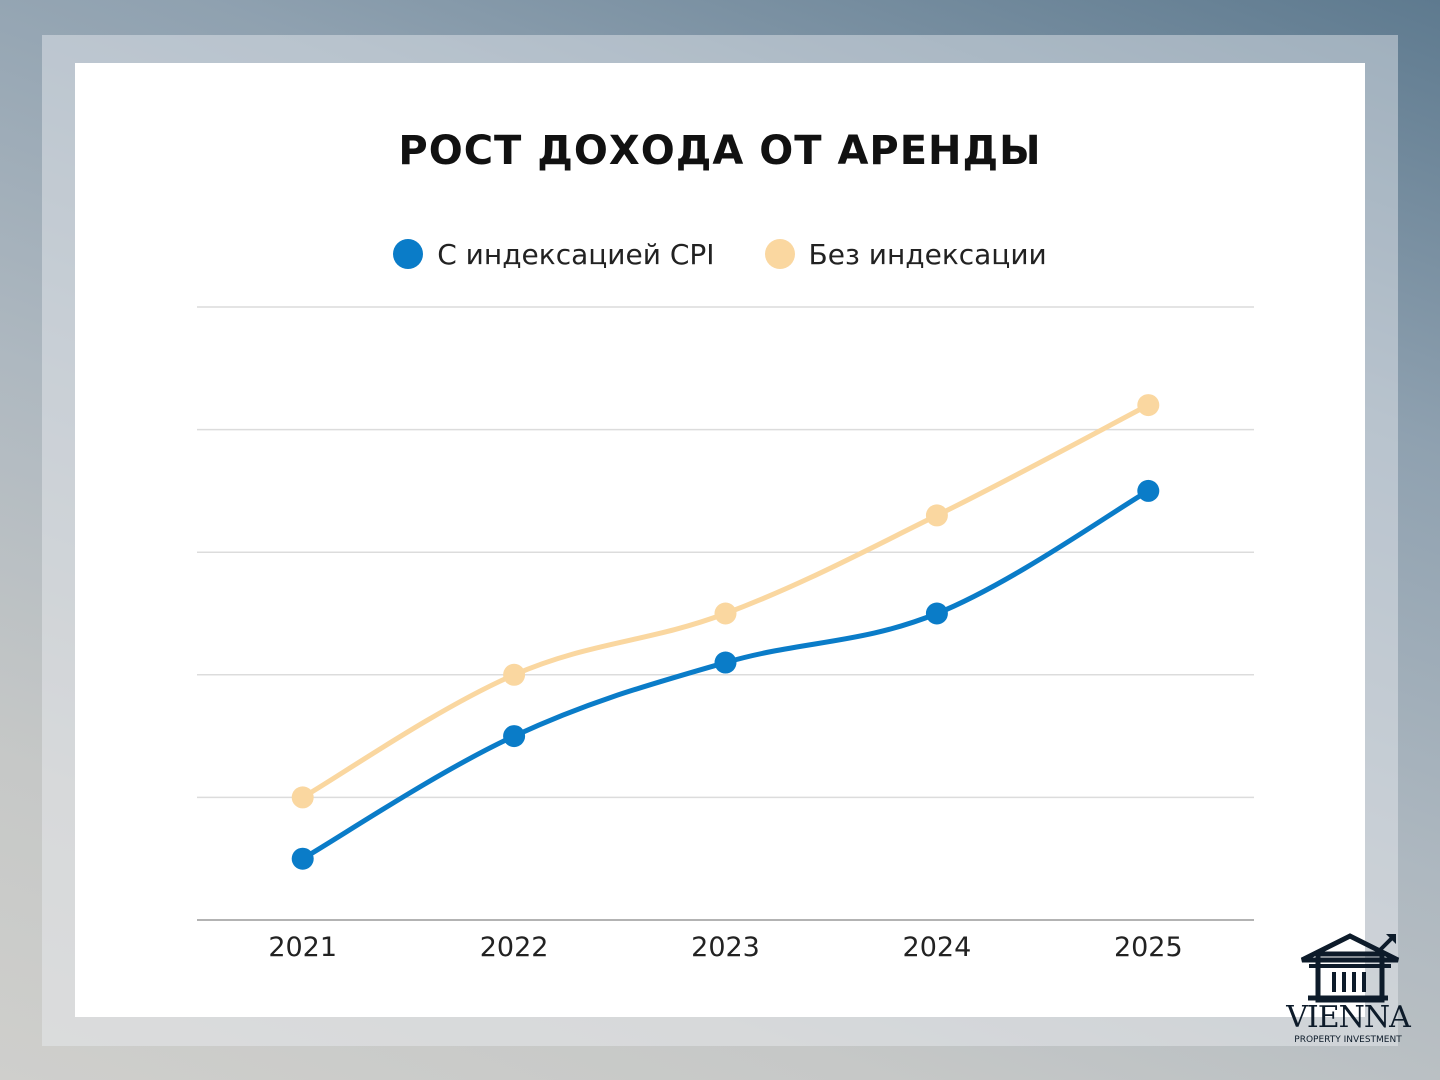 The height and width of the screenshot is (1080, 1440). What do you see at coordinates (1148, 947) in the screenshot?
I see `x-tick-label: 2025` at bounding box center [1148, 947].